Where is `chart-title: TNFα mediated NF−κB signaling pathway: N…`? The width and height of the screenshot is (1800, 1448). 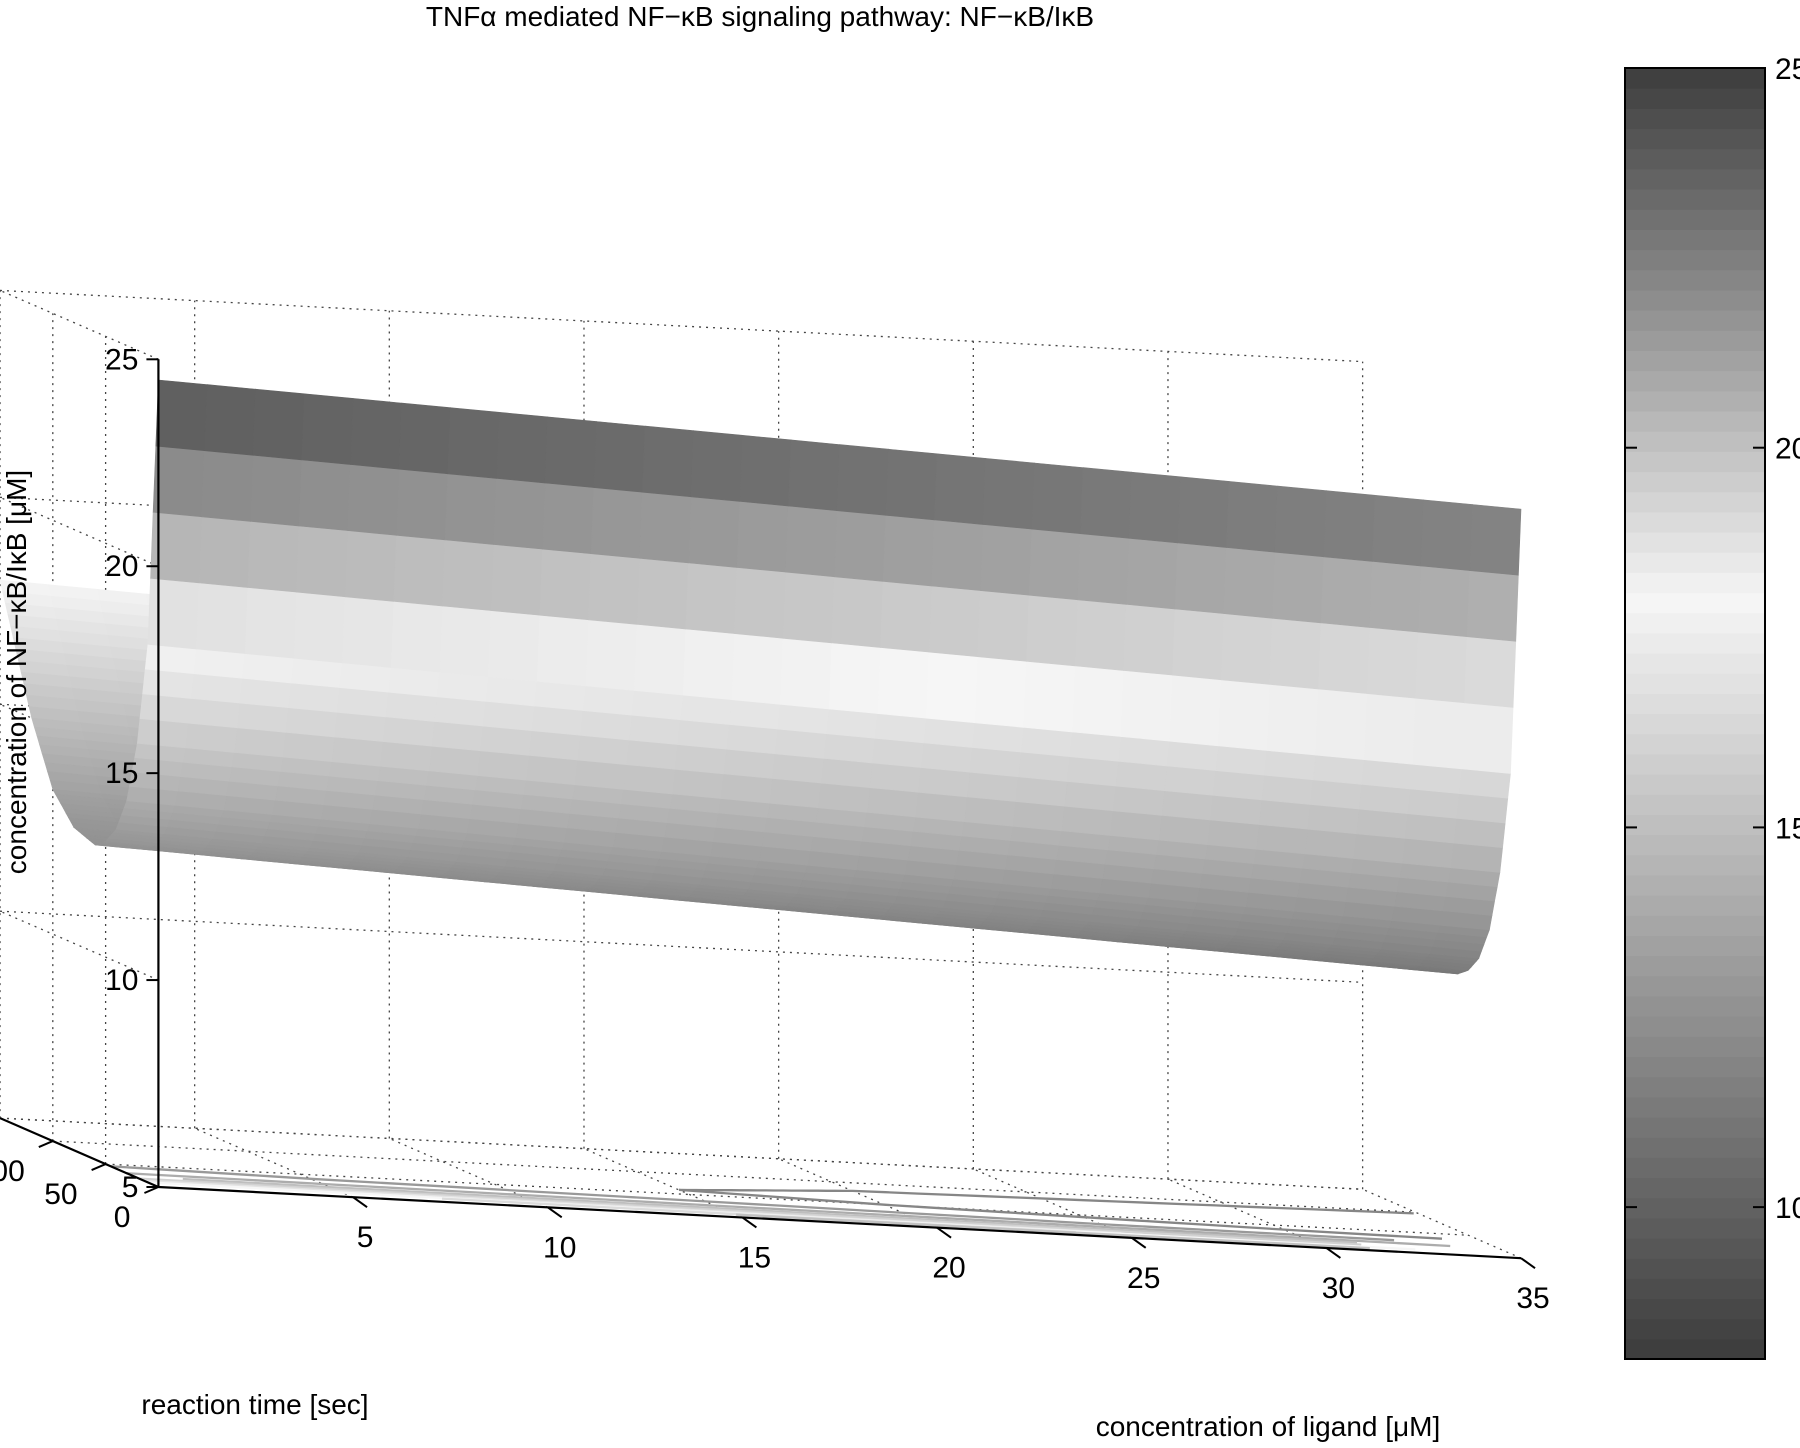 chart-title: TNFα mediated NF−κB signaling pathway: N… is located at coordinates (760, 16).